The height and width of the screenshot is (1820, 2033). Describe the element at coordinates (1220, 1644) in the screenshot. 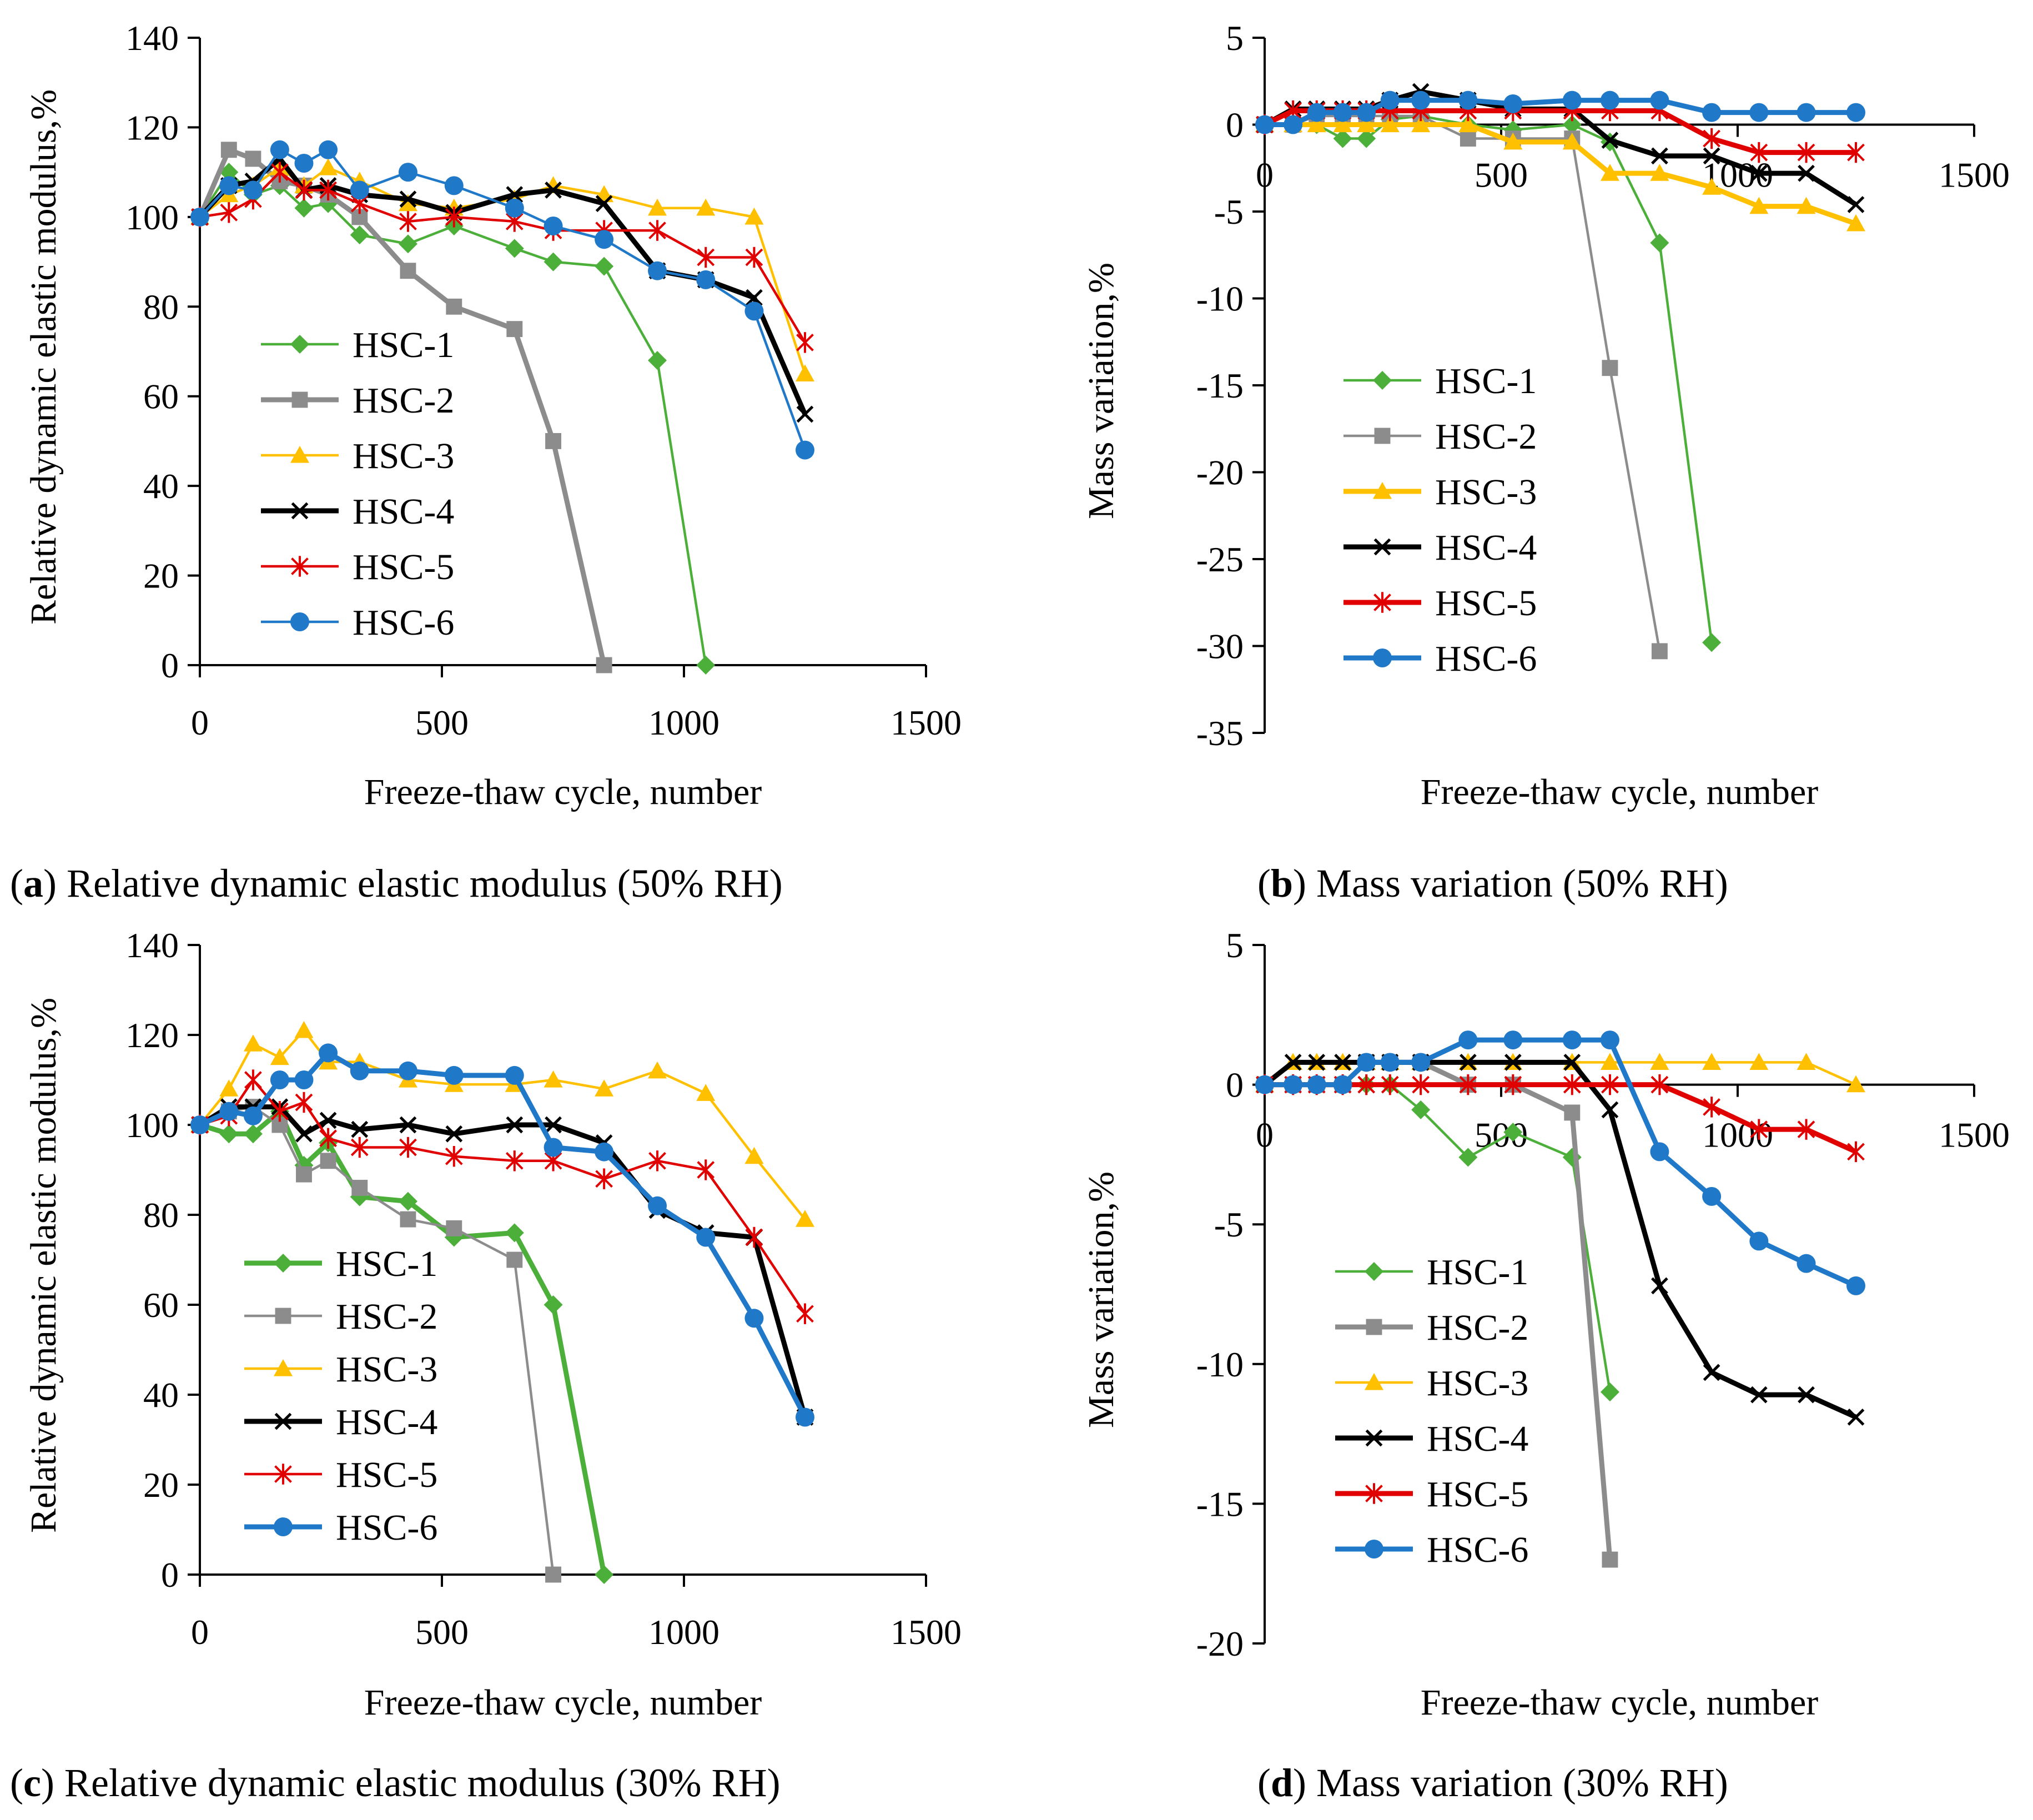

I see `y-tick-label: -20` at that location.